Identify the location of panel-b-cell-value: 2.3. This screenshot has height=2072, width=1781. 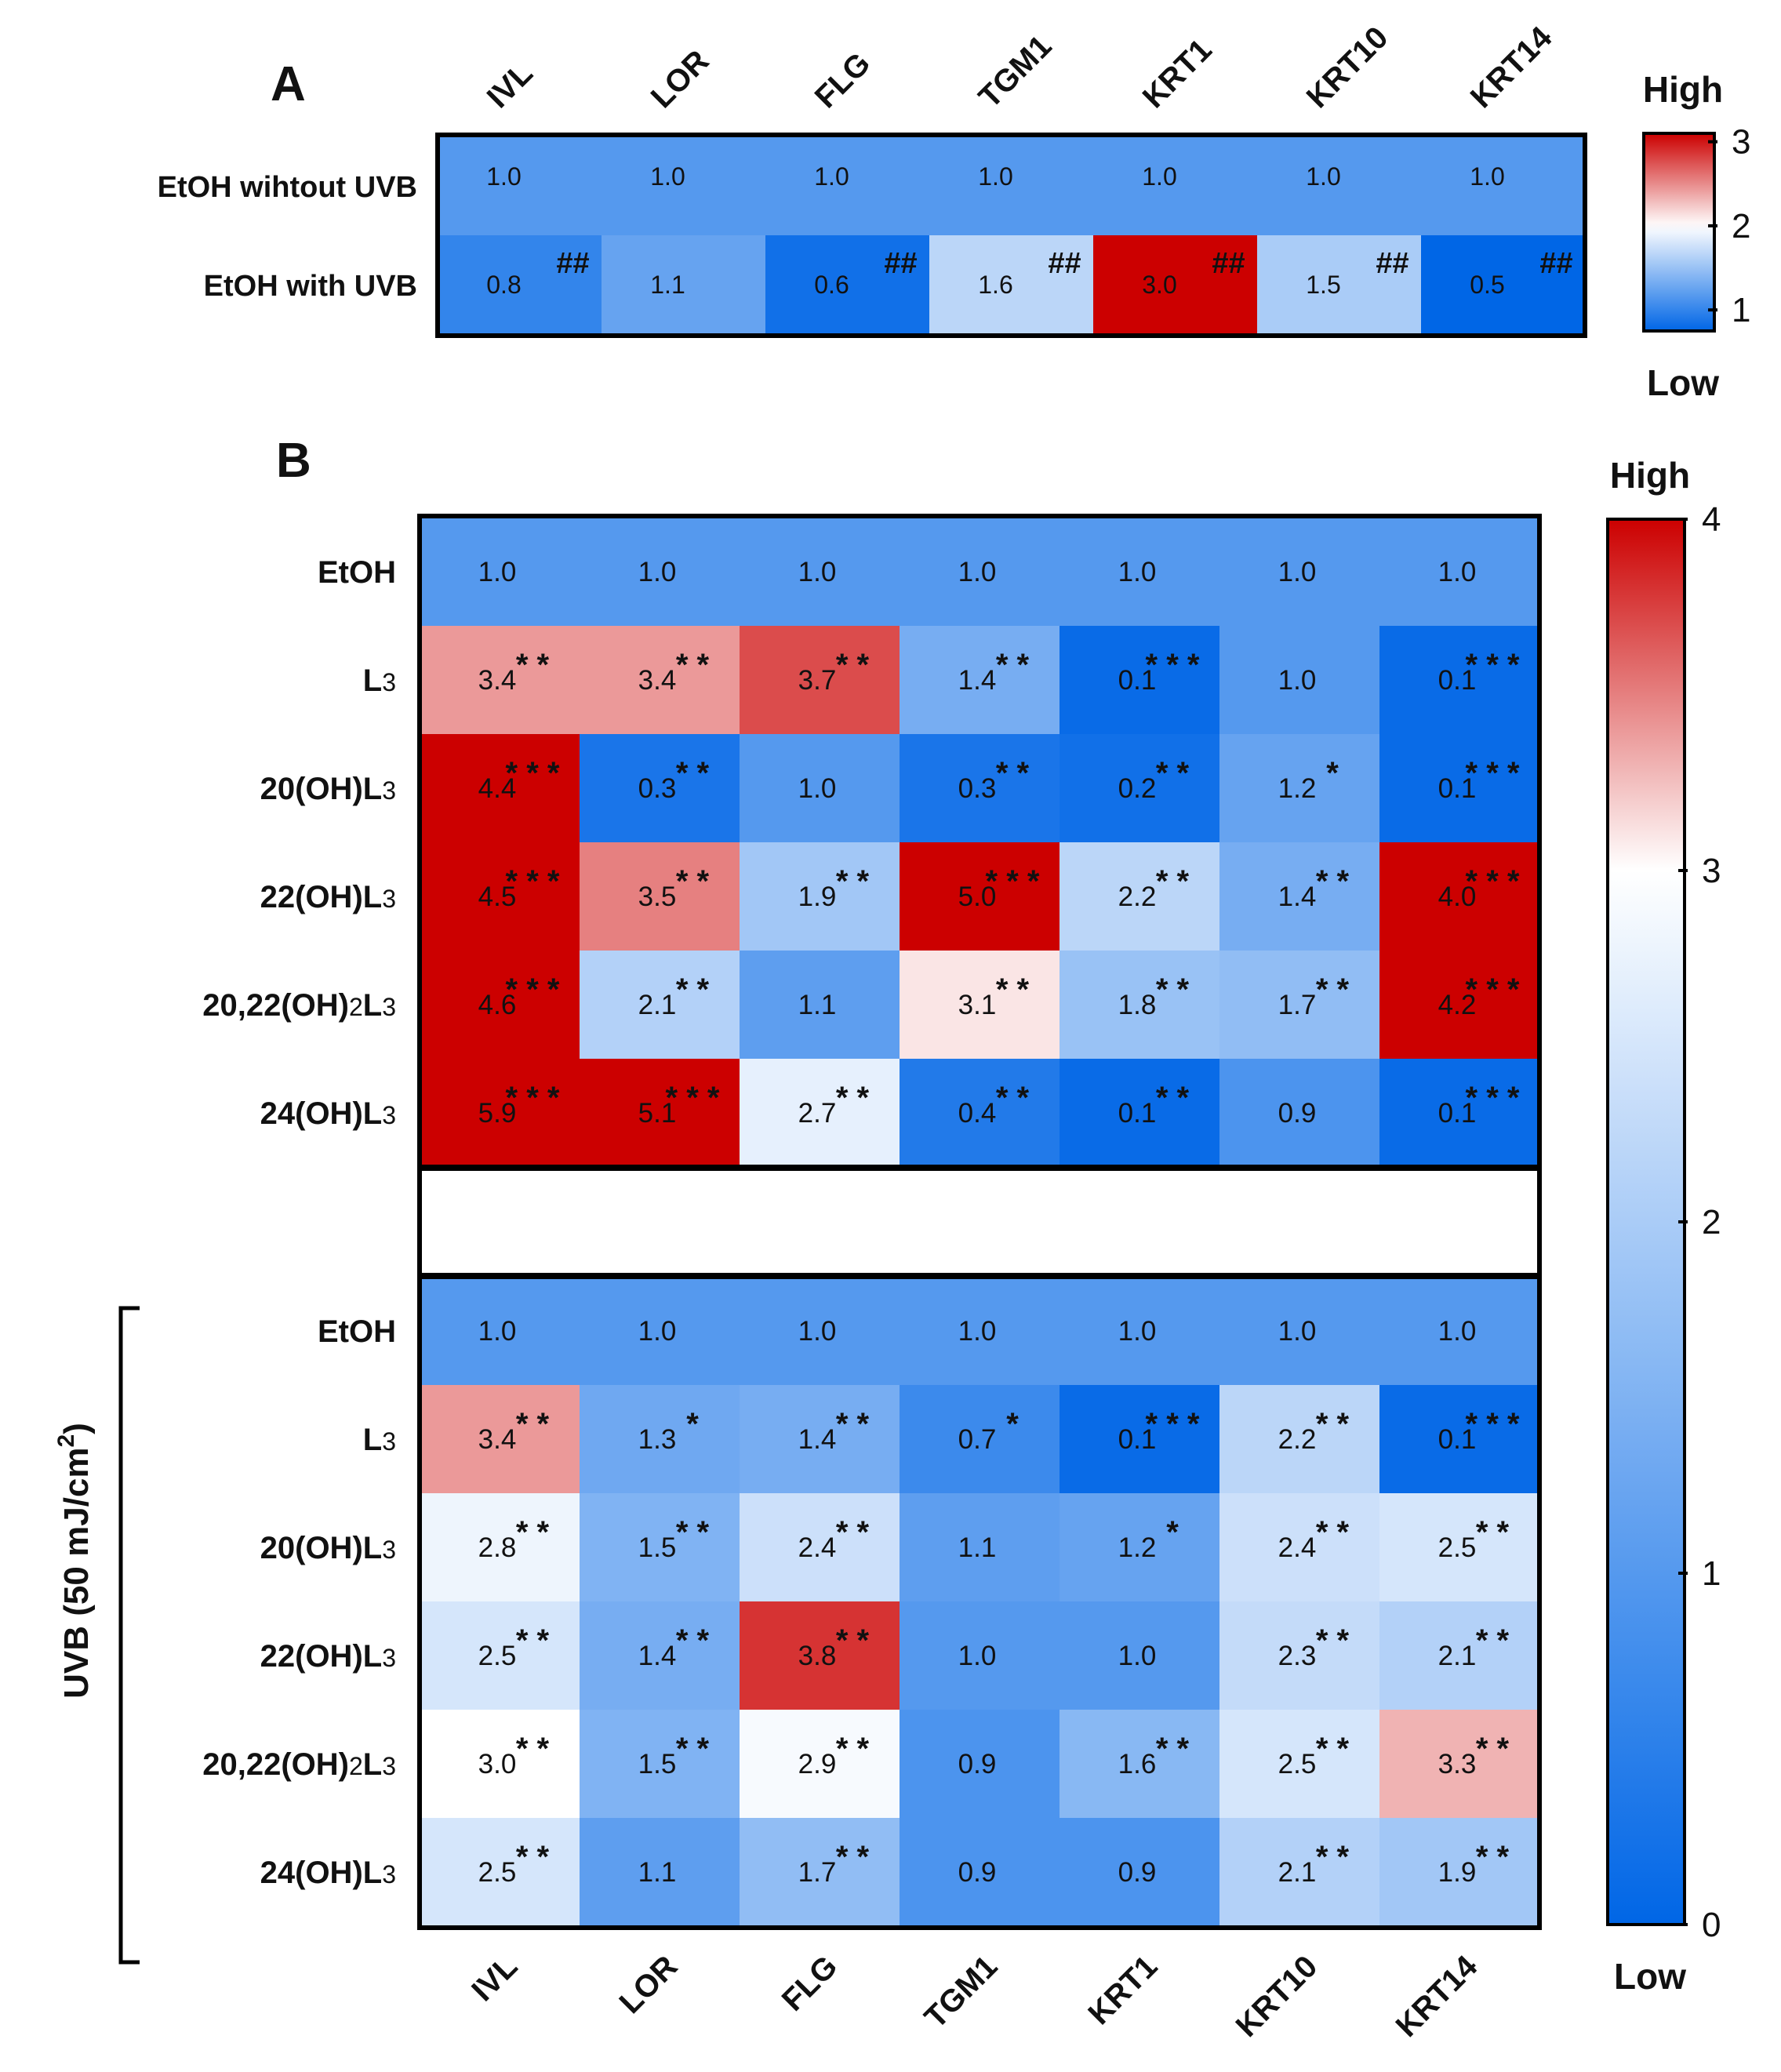
(1297, 1656).